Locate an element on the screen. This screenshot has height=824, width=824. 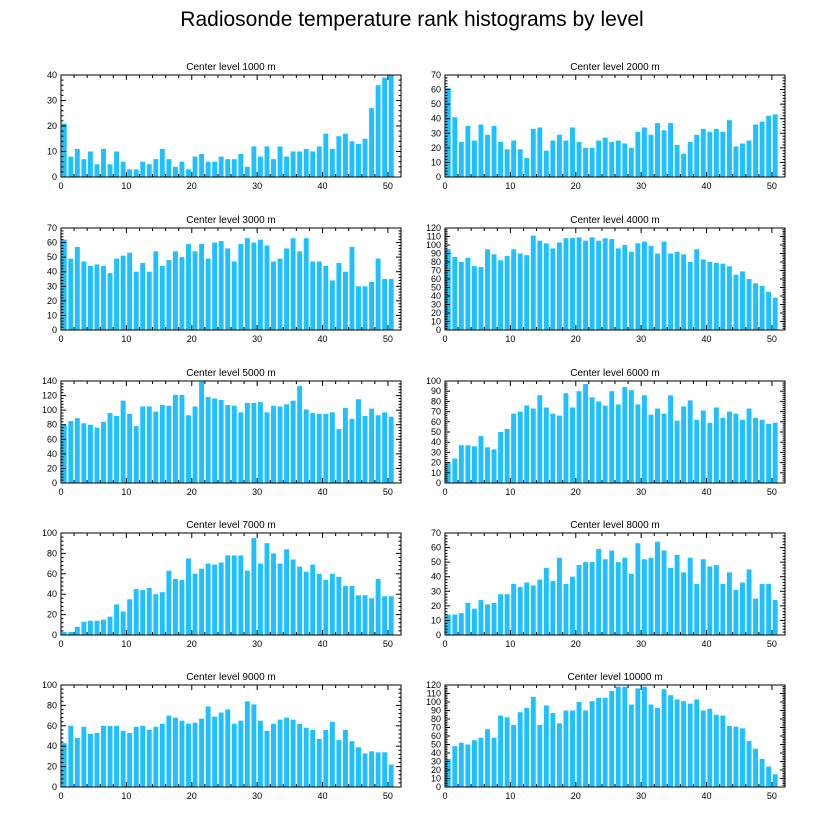
y-tick-label: 90 is located at coordinates (436, 254).